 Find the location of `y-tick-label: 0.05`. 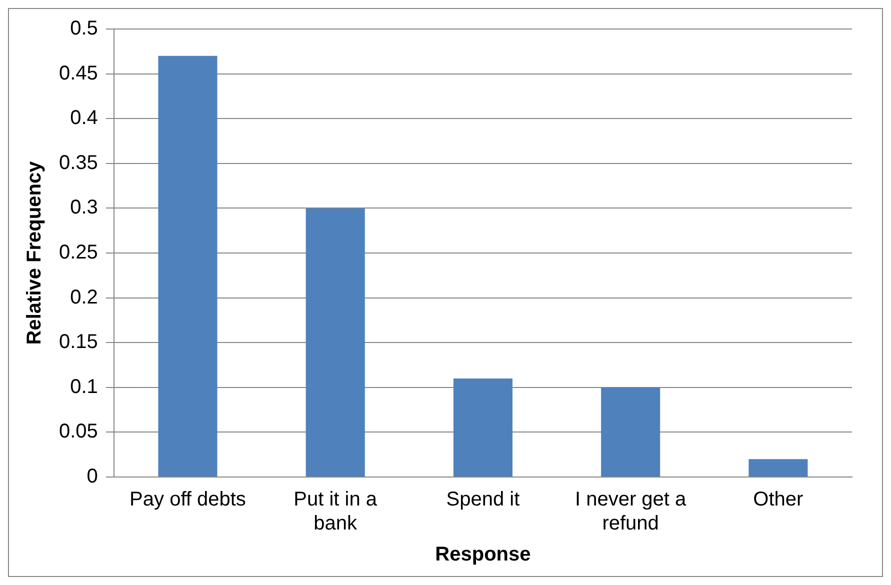

y-tick-label: 0.05 is located at coordinates (78, 431).